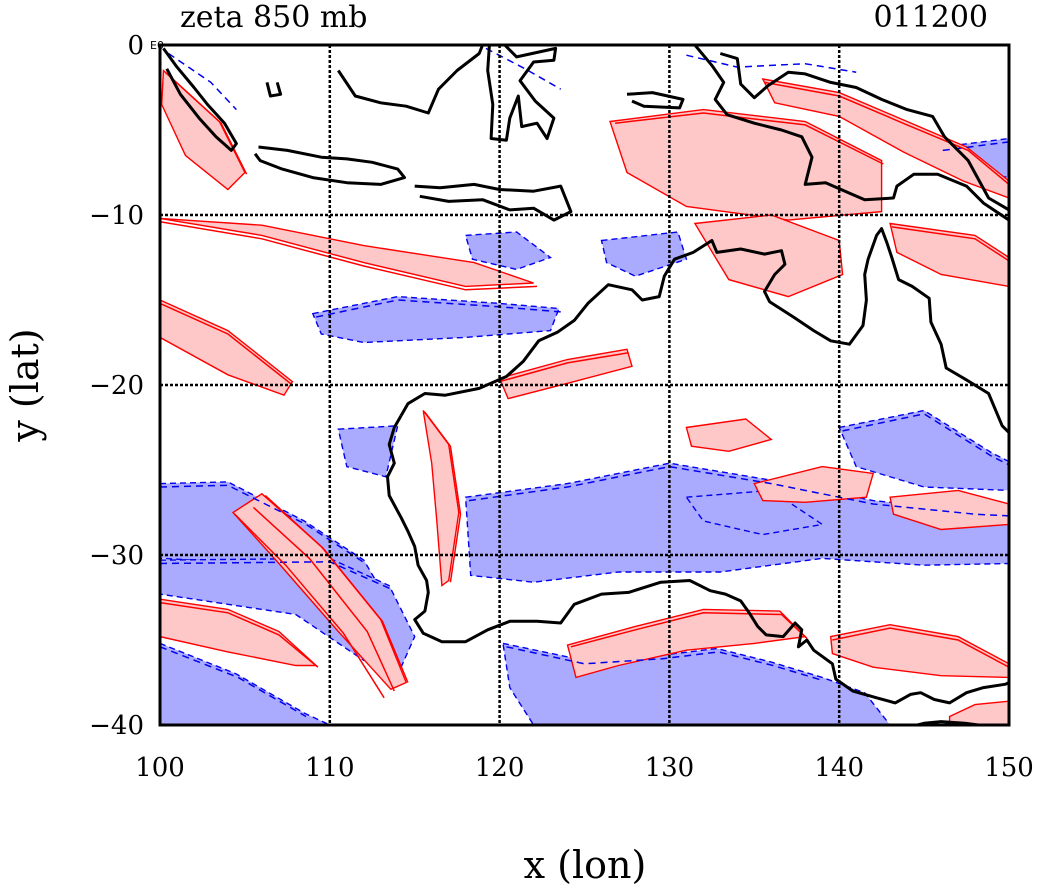 The image size is (1038, 885). I want to click on y-axis-ticks: 0 −10 −20 −30 −40, so click(116, 386).